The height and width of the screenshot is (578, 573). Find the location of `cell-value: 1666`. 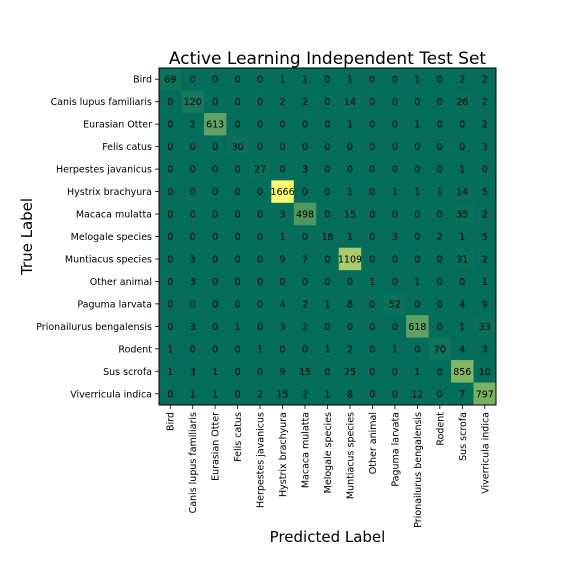

cell-value: 1666 is located at coordinates (282, 192).